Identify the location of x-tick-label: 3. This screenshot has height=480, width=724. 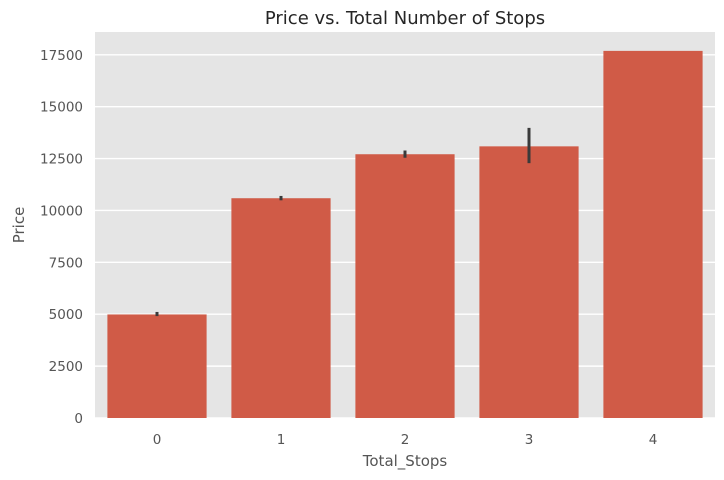
(529, 440).